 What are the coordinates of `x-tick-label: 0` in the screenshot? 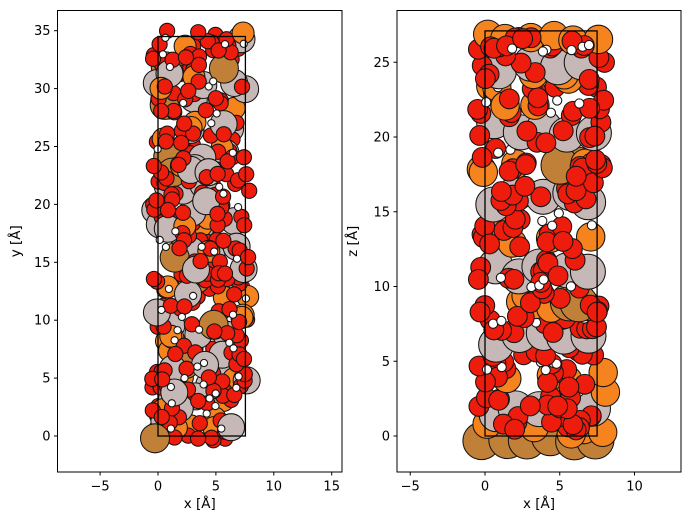 It's located at (158, 487).